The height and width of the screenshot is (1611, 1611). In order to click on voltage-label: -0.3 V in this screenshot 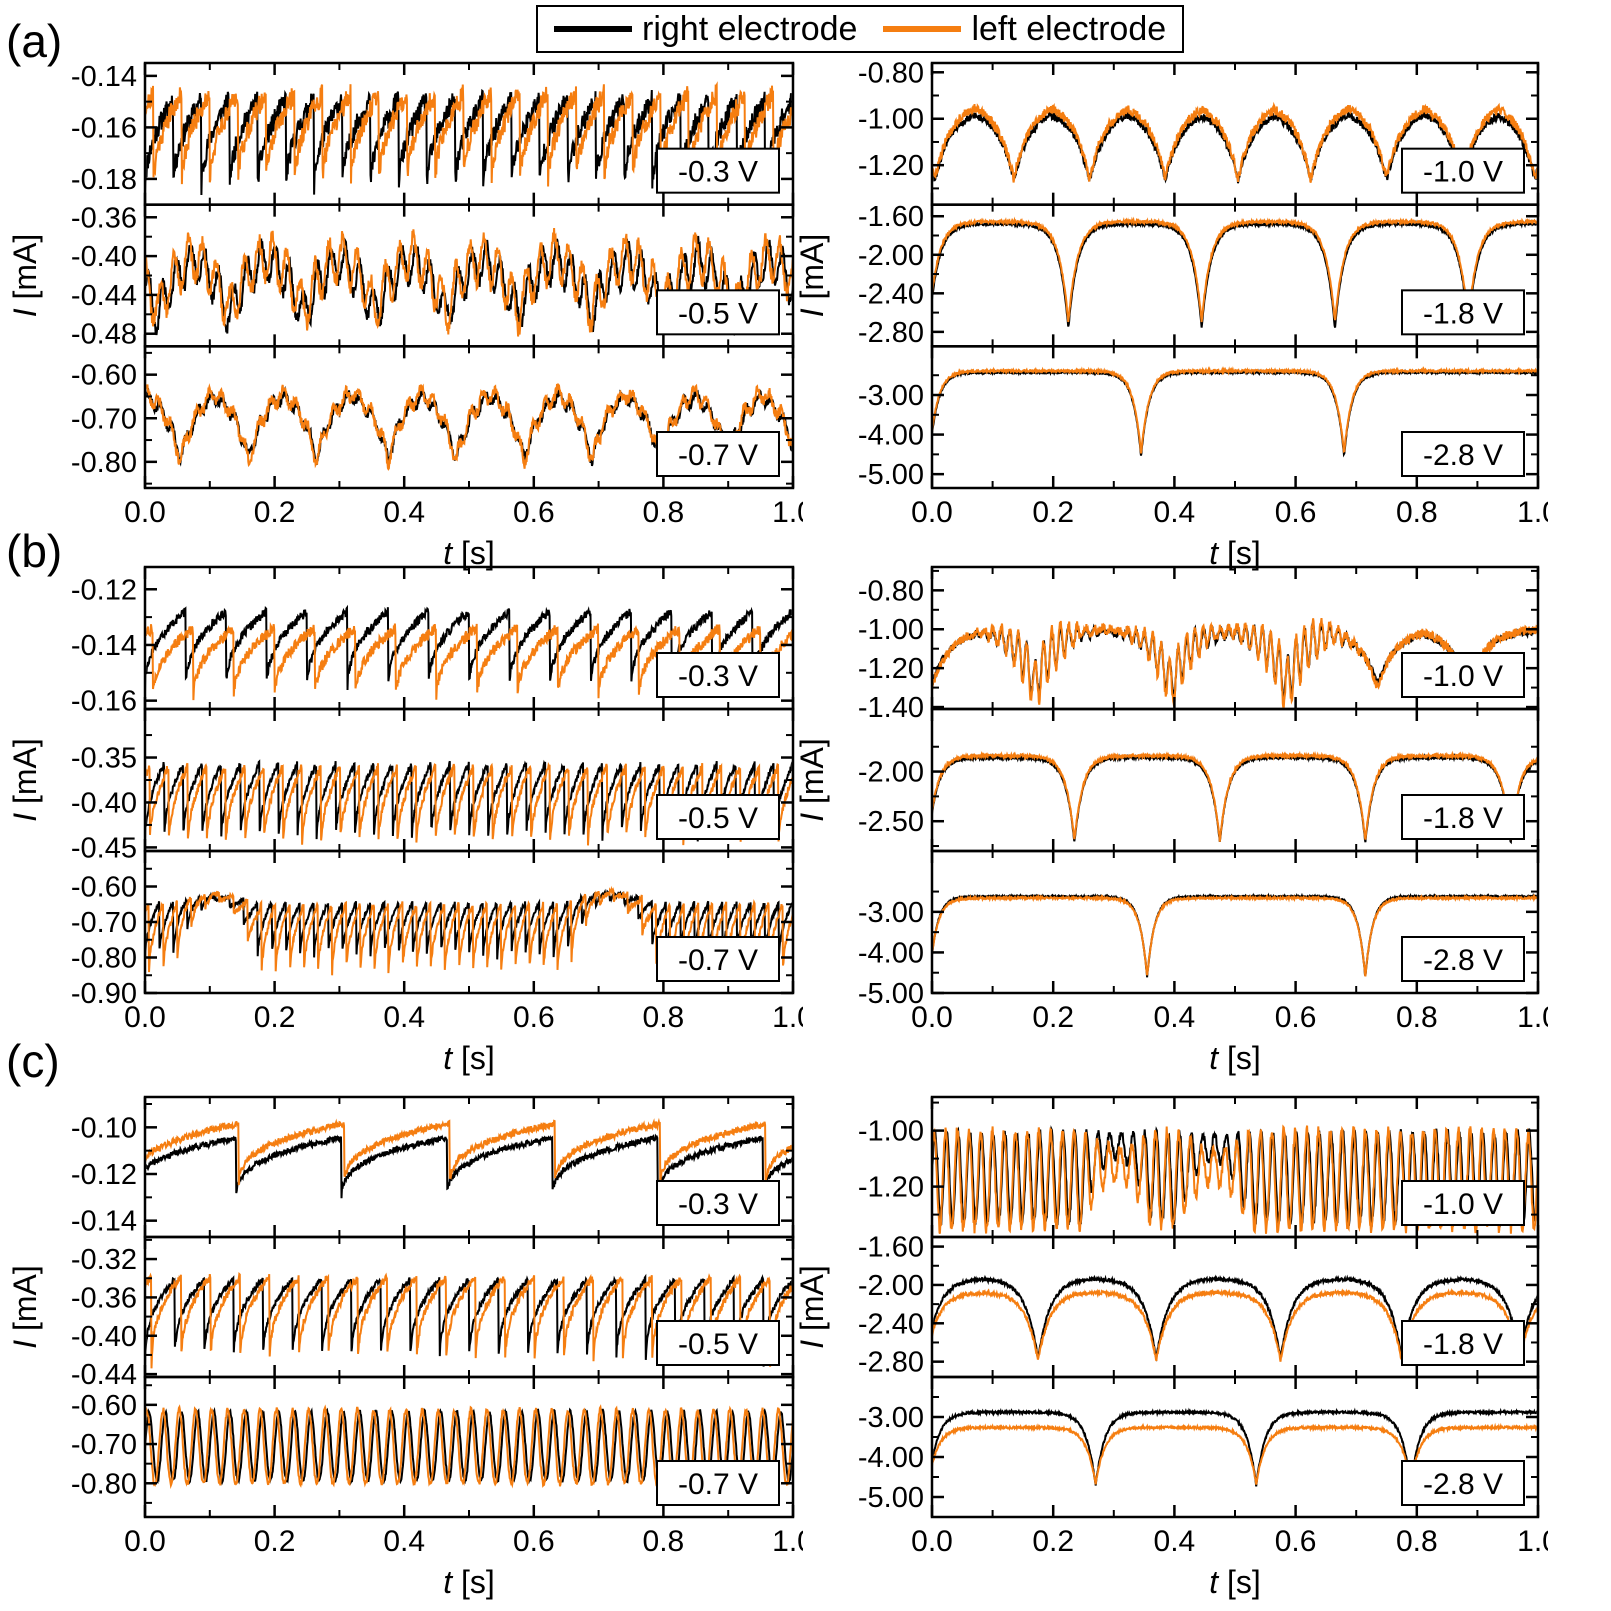, I will do `click(718, 1204)`.